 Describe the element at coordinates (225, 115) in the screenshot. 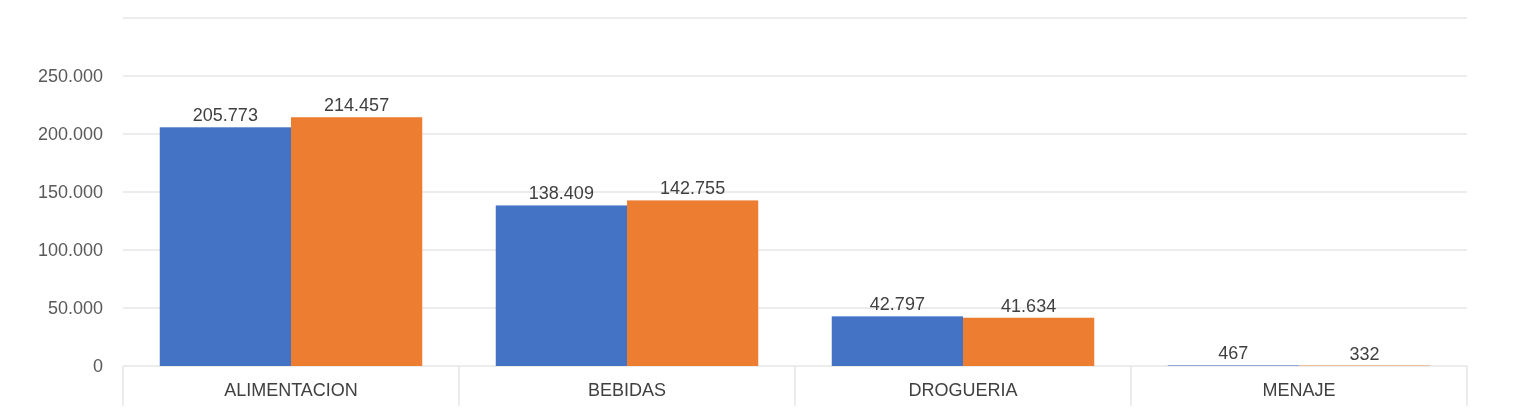

I see `data-label: 205.773` at that location.